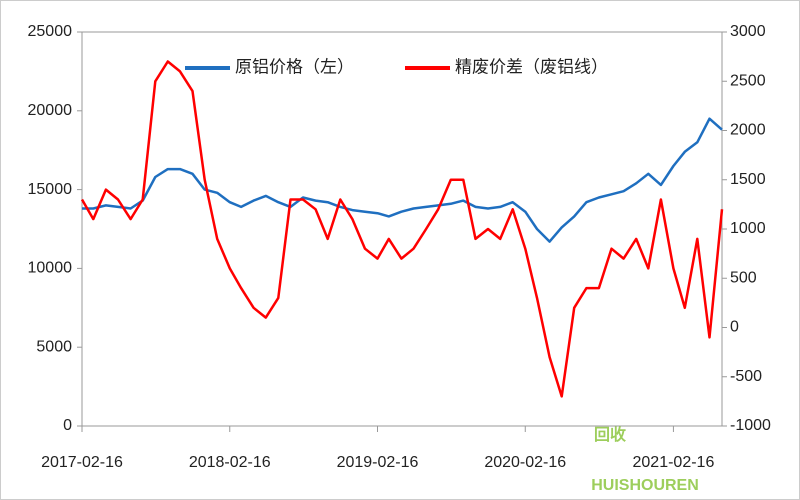  Describe the element at coordinates (50, 31) in the screenshot. I see `y-tick-label: 25000` at that location.